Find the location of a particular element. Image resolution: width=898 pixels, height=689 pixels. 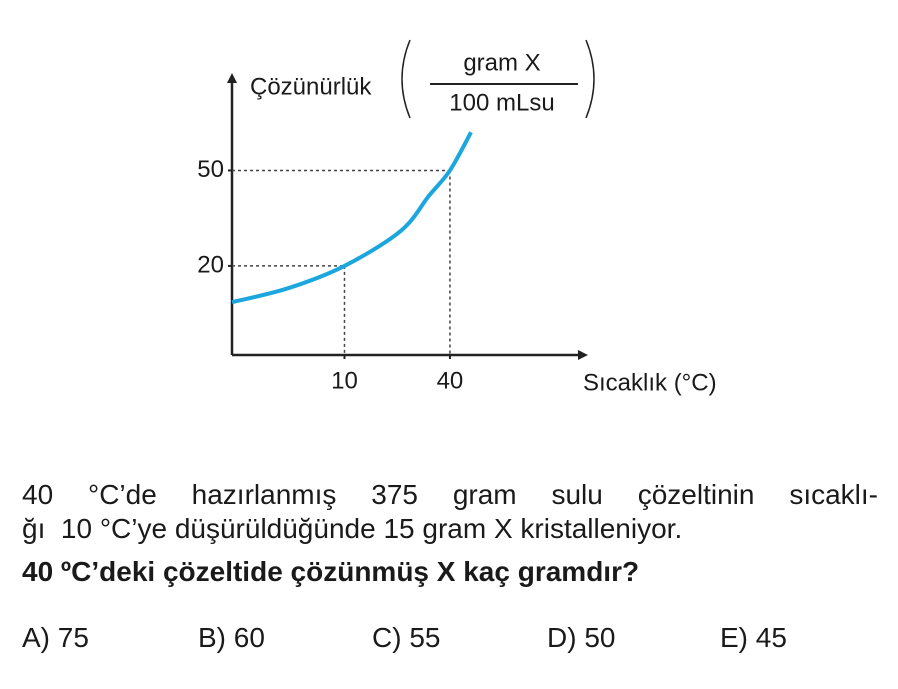

option: C) 55 is located at coordinates (406, 637).